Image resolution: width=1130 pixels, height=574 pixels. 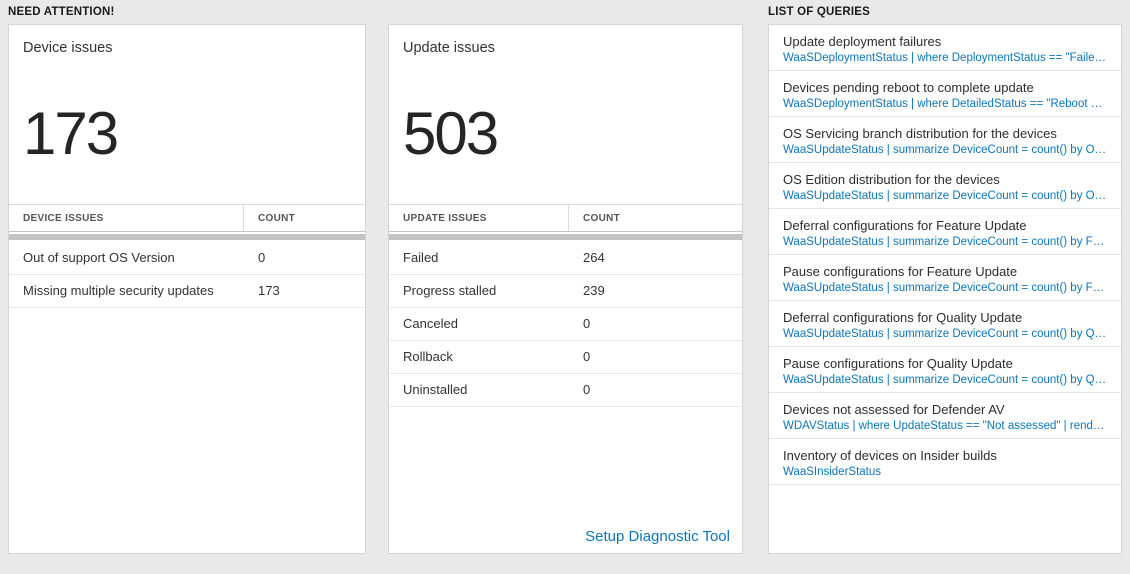 What do you see at coordinates (832, 472) in the screenshot?
I see `query-text: WaaSInsiderStatus` at bounding box center [832, 472].